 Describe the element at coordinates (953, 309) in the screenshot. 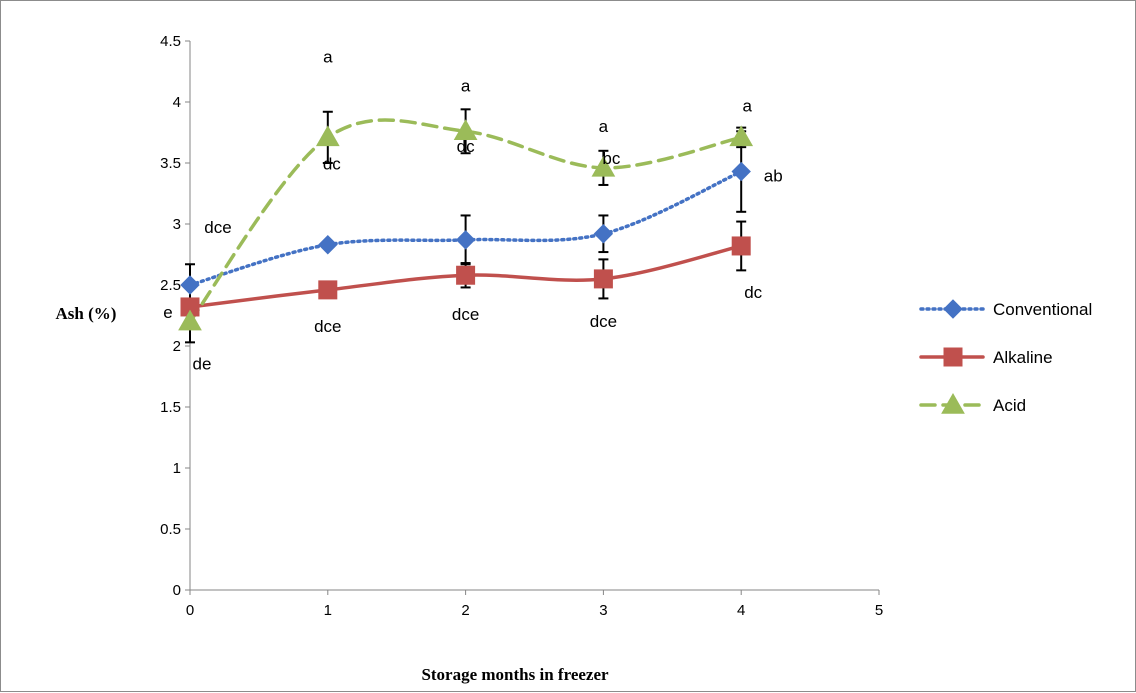

I see `legend-marker-conventional` at that location.